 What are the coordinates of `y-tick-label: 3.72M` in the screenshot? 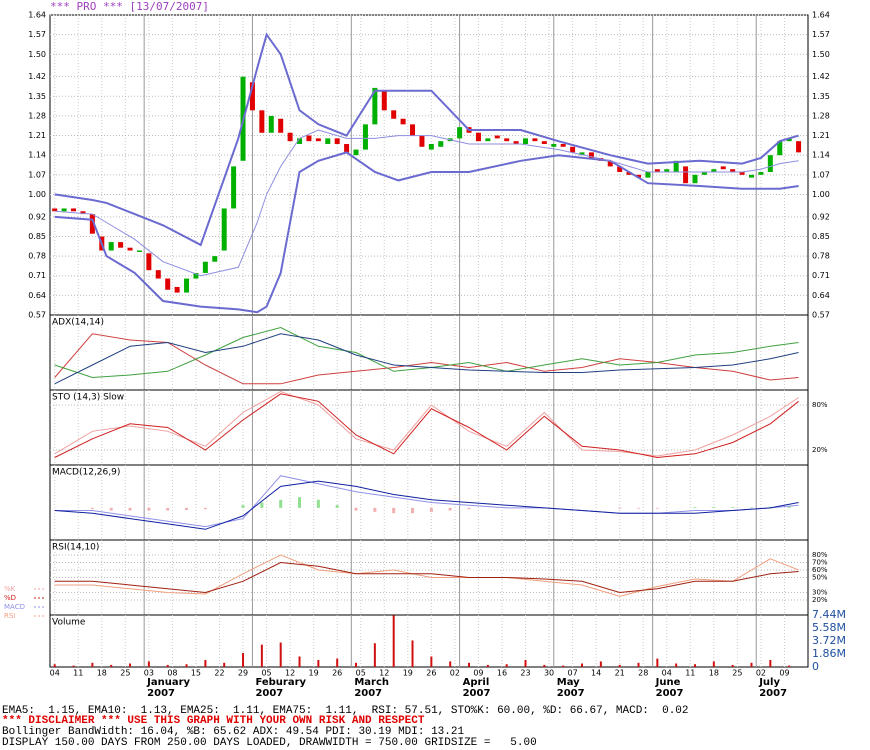 It's located at (829, 640).